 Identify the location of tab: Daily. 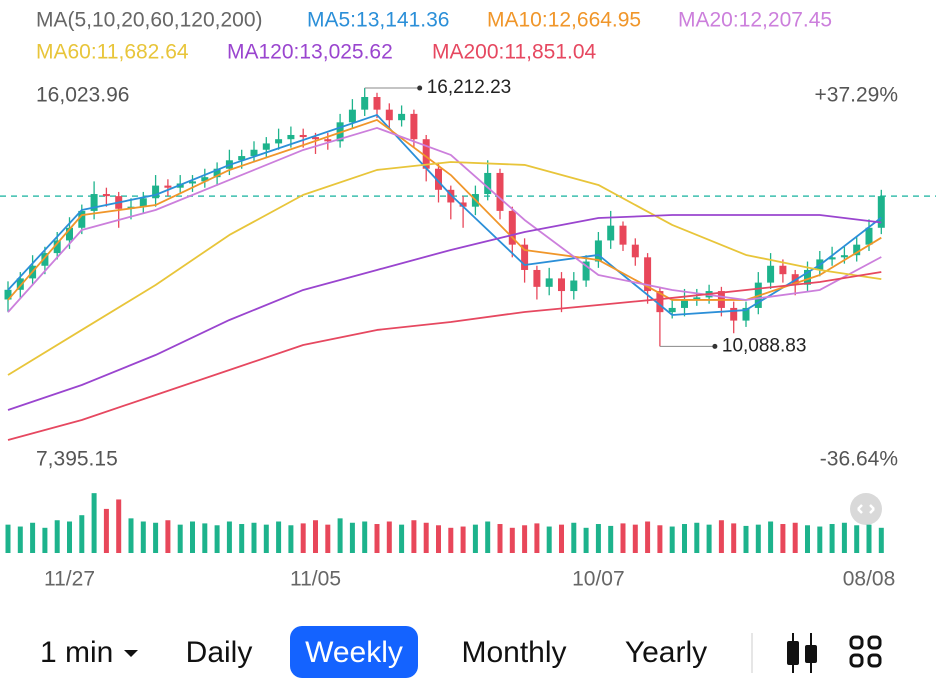
(219, 652).